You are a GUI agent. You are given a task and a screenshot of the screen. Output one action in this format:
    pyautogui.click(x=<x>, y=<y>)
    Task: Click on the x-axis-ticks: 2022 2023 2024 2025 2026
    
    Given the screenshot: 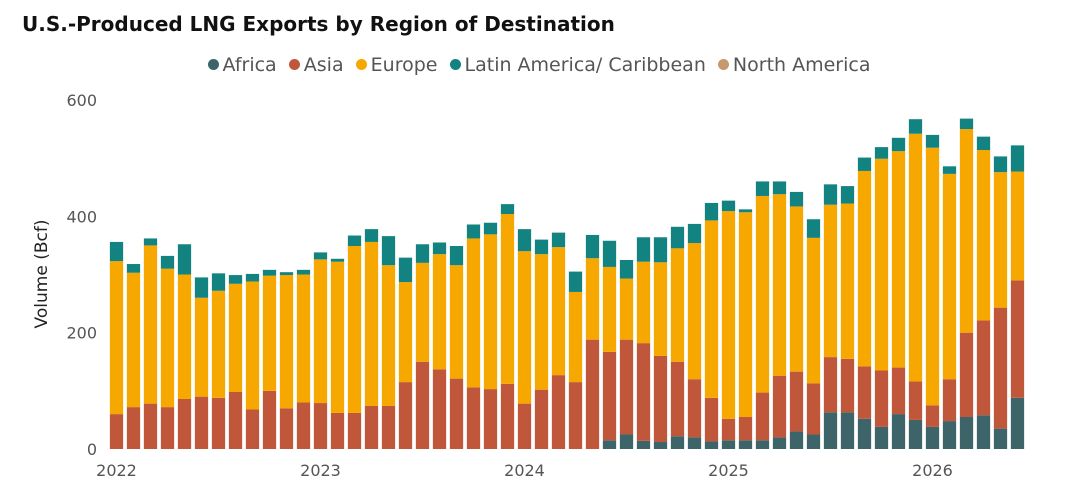 What is the action you would take?
    pyautogui.click(x=524, y=470)
    